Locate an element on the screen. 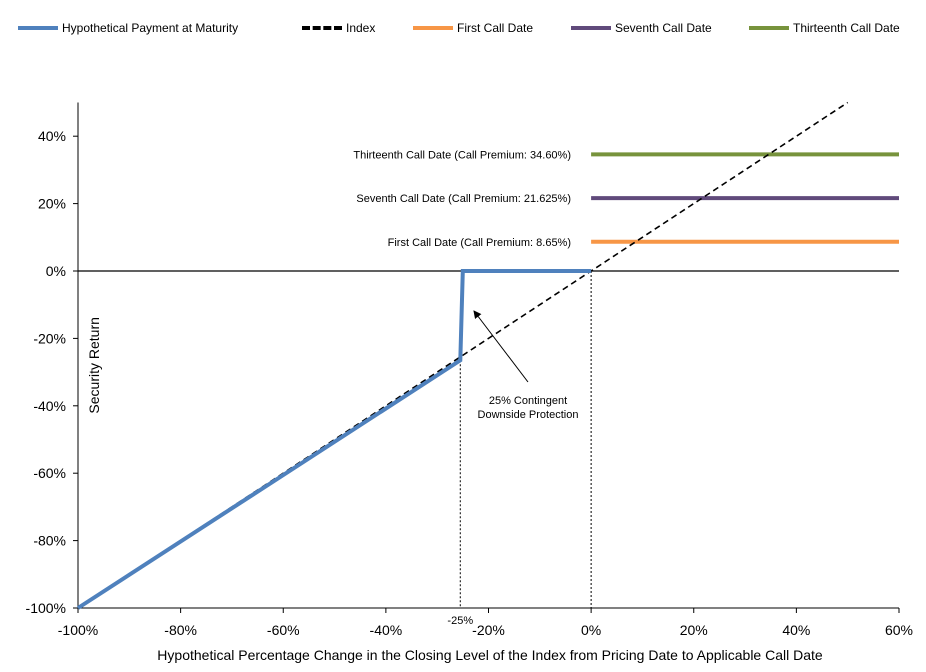  protection-arrow is located at coordinates (501, 346).